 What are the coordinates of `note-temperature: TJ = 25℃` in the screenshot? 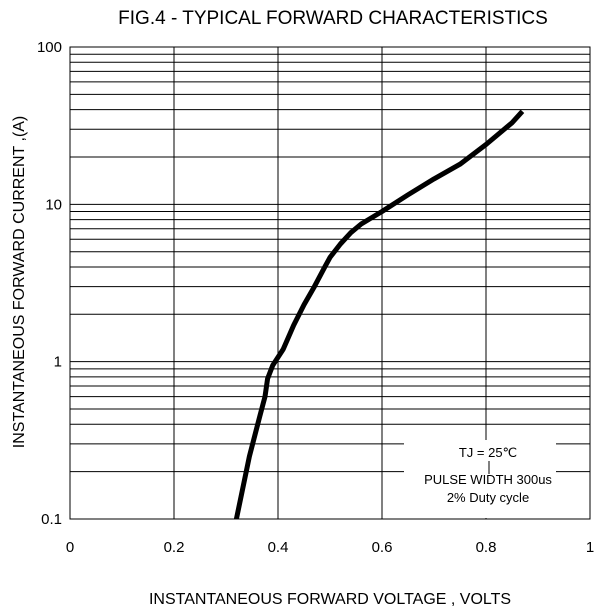 It's located at (488, 452).